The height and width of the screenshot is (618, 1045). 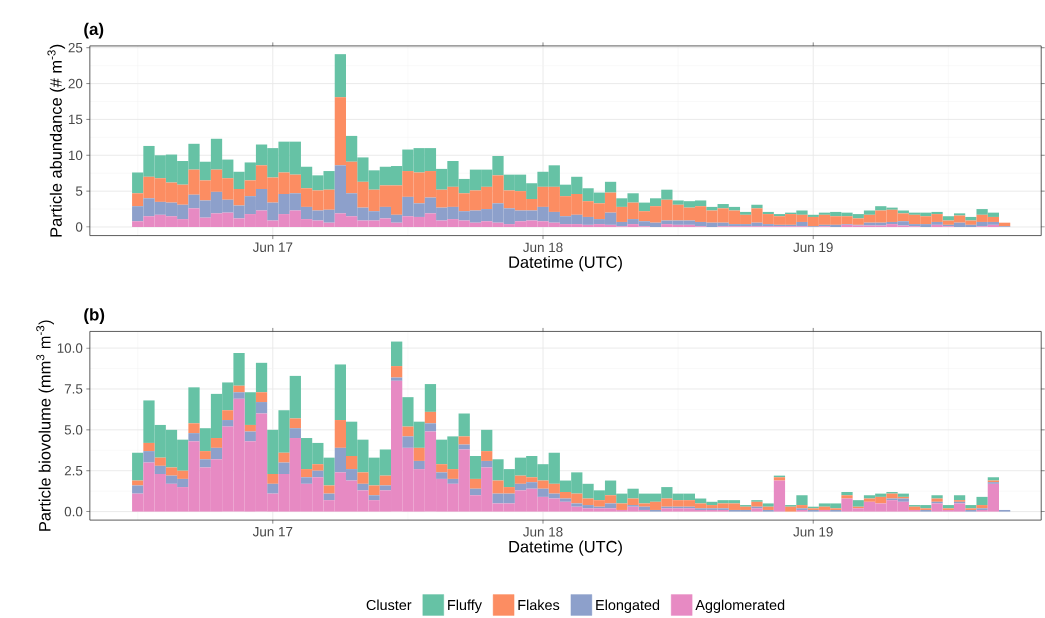 I want to click on y-tick-label: 5.0, so click(x=73, y=430).